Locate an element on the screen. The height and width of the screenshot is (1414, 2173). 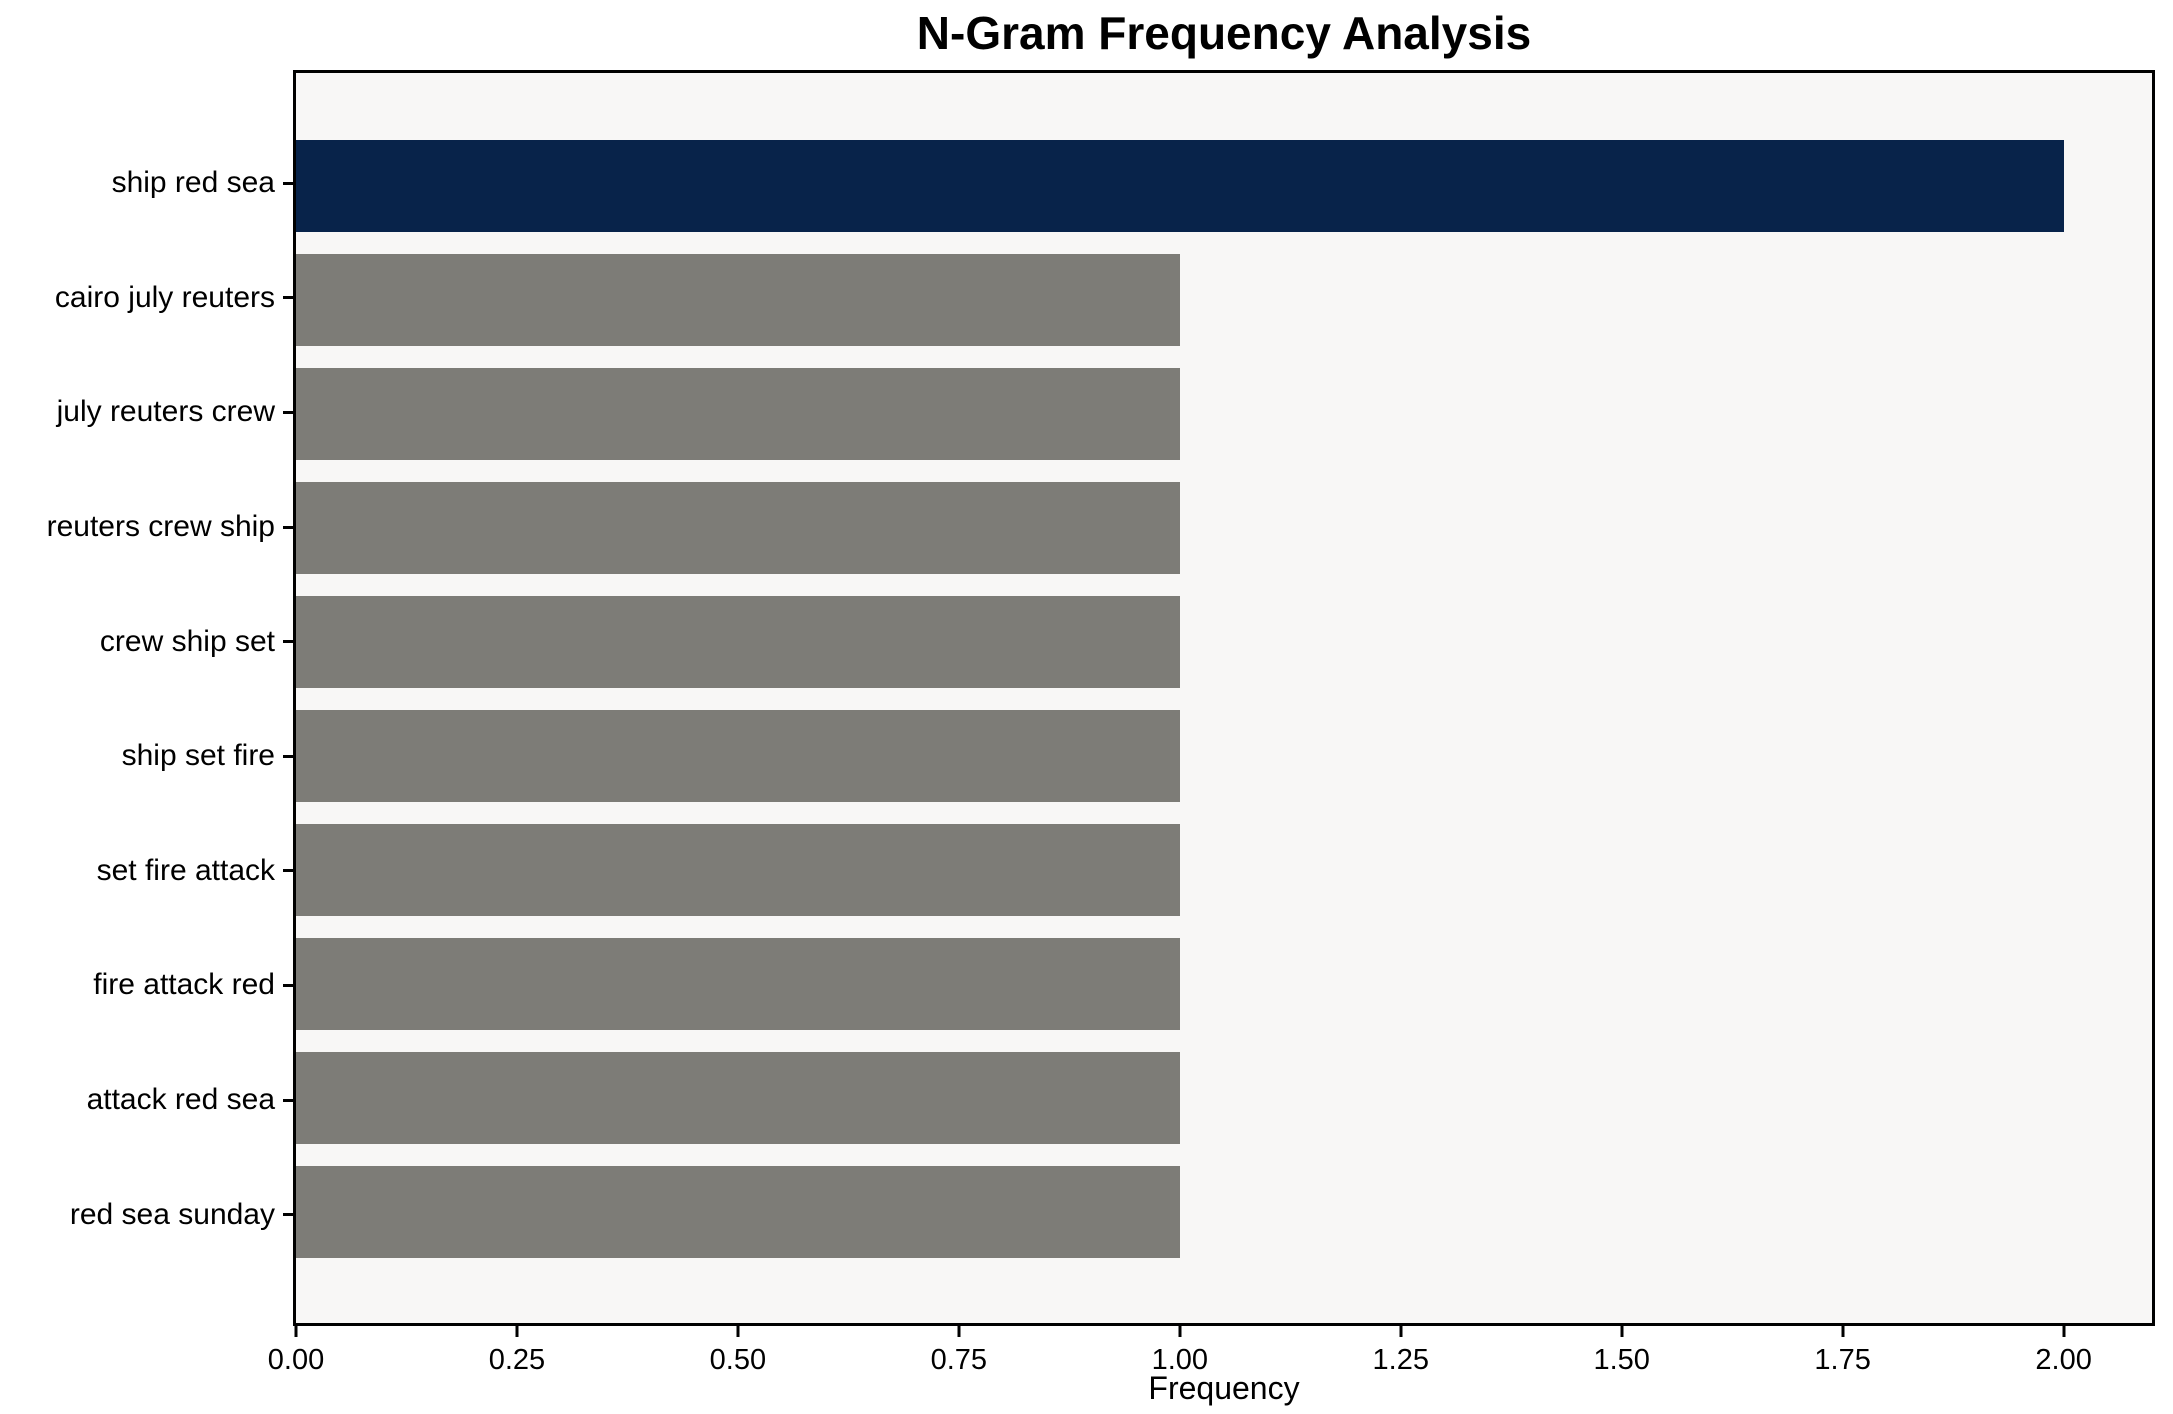
y-tick-label: ship set fire is located at coordinates (198, 756).